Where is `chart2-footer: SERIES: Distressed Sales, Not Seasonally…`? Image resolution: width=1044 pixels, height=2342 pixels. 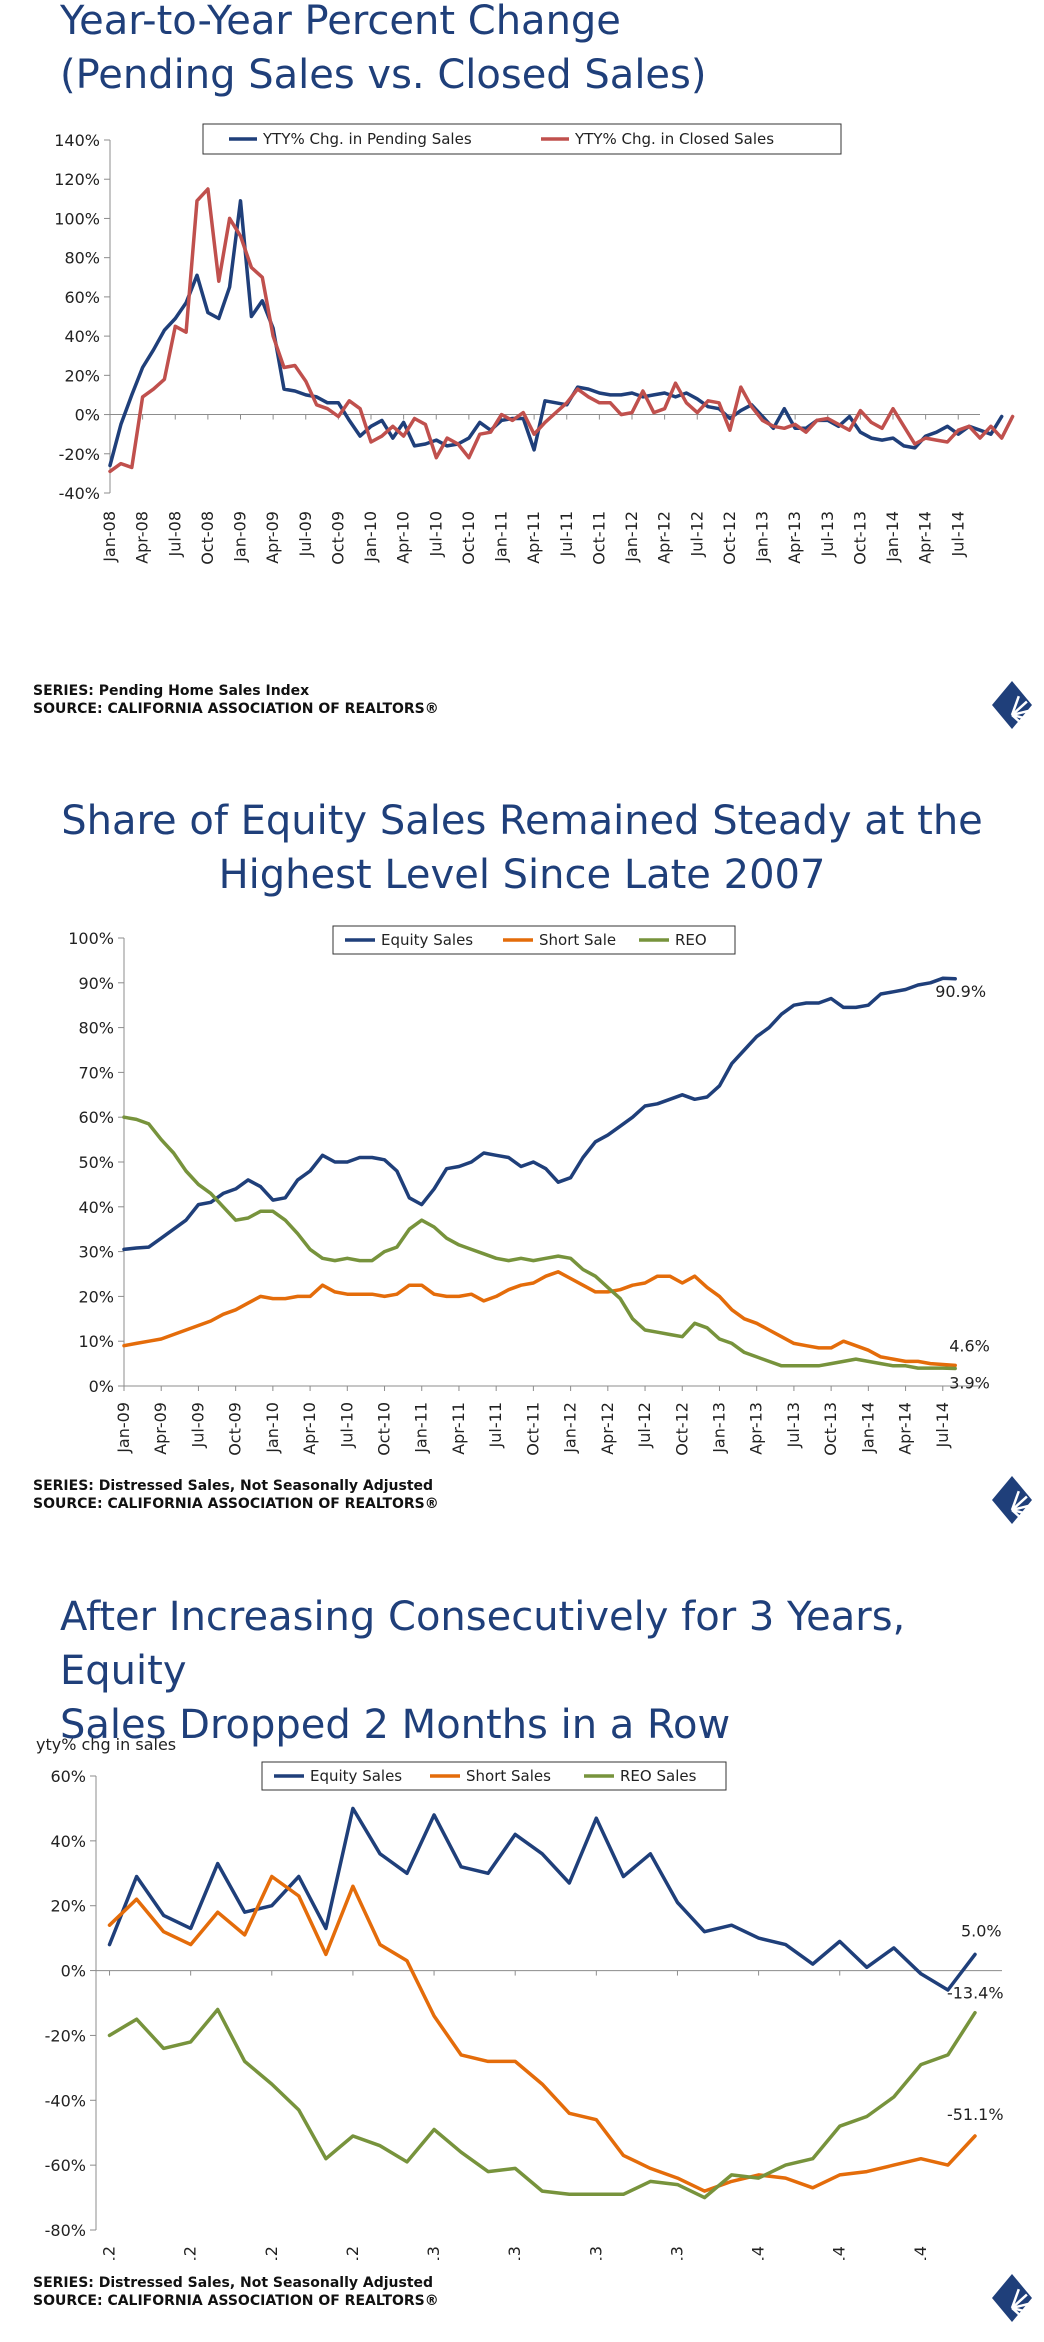
chart2-footer: SERIES: Distressed Sales, Not Seasonally… is located at coordinates (236, 1495).